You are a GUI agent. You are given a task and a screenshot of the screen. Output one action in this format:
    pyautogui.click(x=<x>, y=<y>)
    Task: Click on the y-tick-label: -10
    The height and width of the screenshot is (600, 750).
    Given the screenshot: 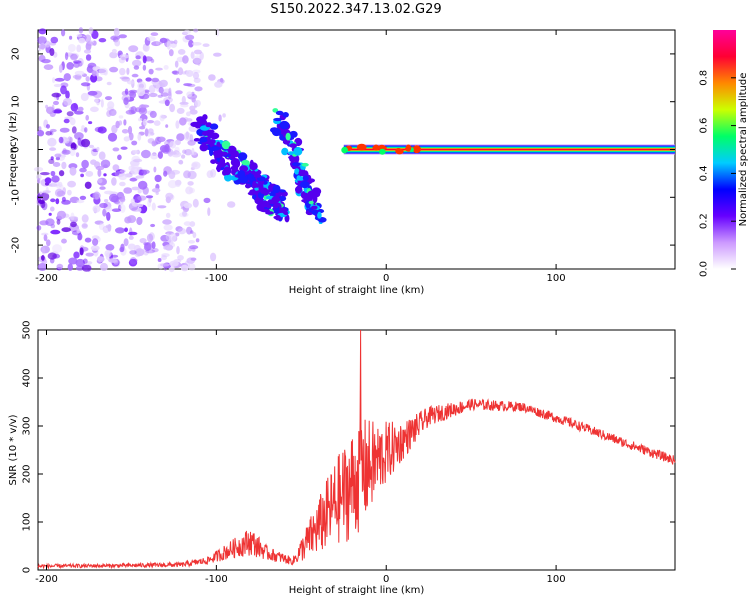 What is the action you would take?
    pyautogui.click(x=16, y=197)
    